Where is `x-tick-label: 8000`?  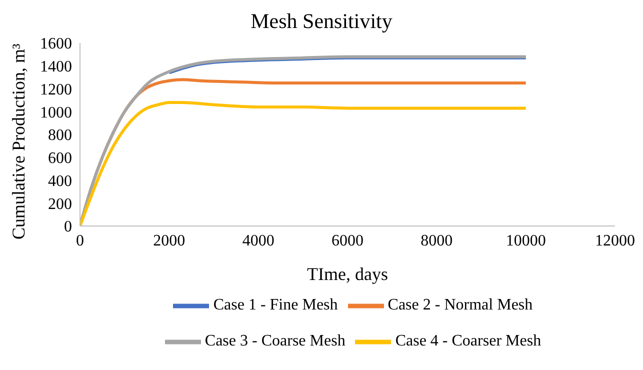
x-tick-label: 8000 is located at coordinates (436, 241).